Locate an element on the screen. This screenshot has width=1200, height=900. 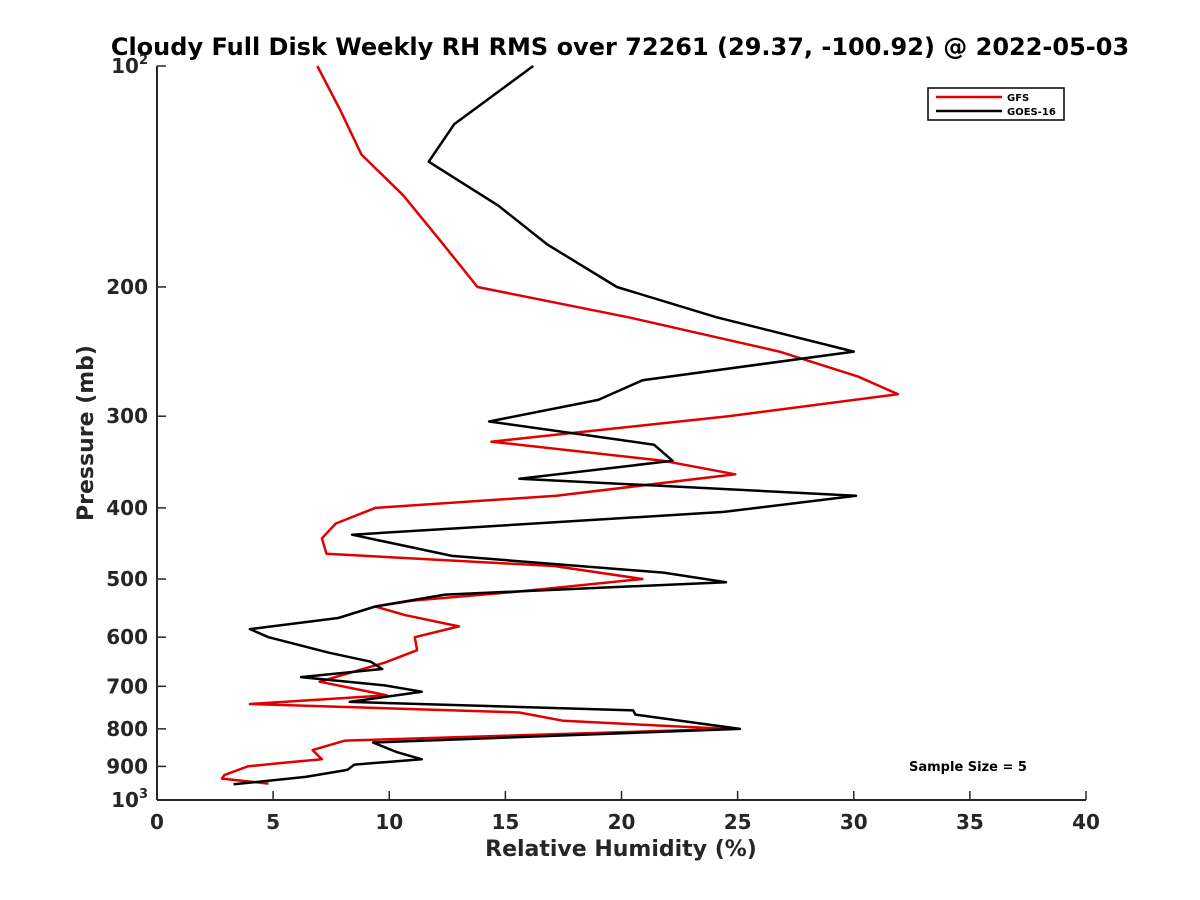
x-tick-label: 0 is located at coordinates (157, 822).